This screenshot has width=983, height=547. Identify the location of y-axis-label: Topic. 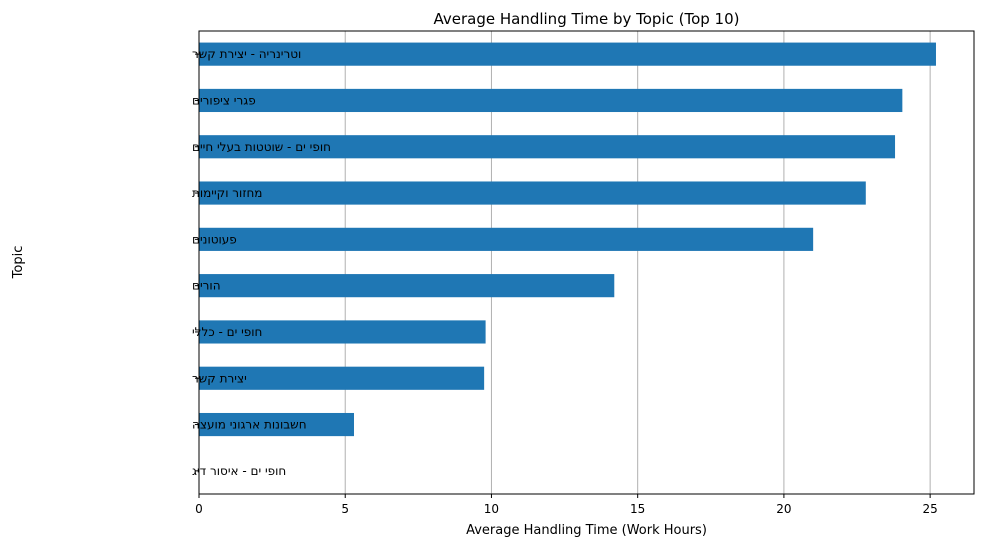
(18, 263).